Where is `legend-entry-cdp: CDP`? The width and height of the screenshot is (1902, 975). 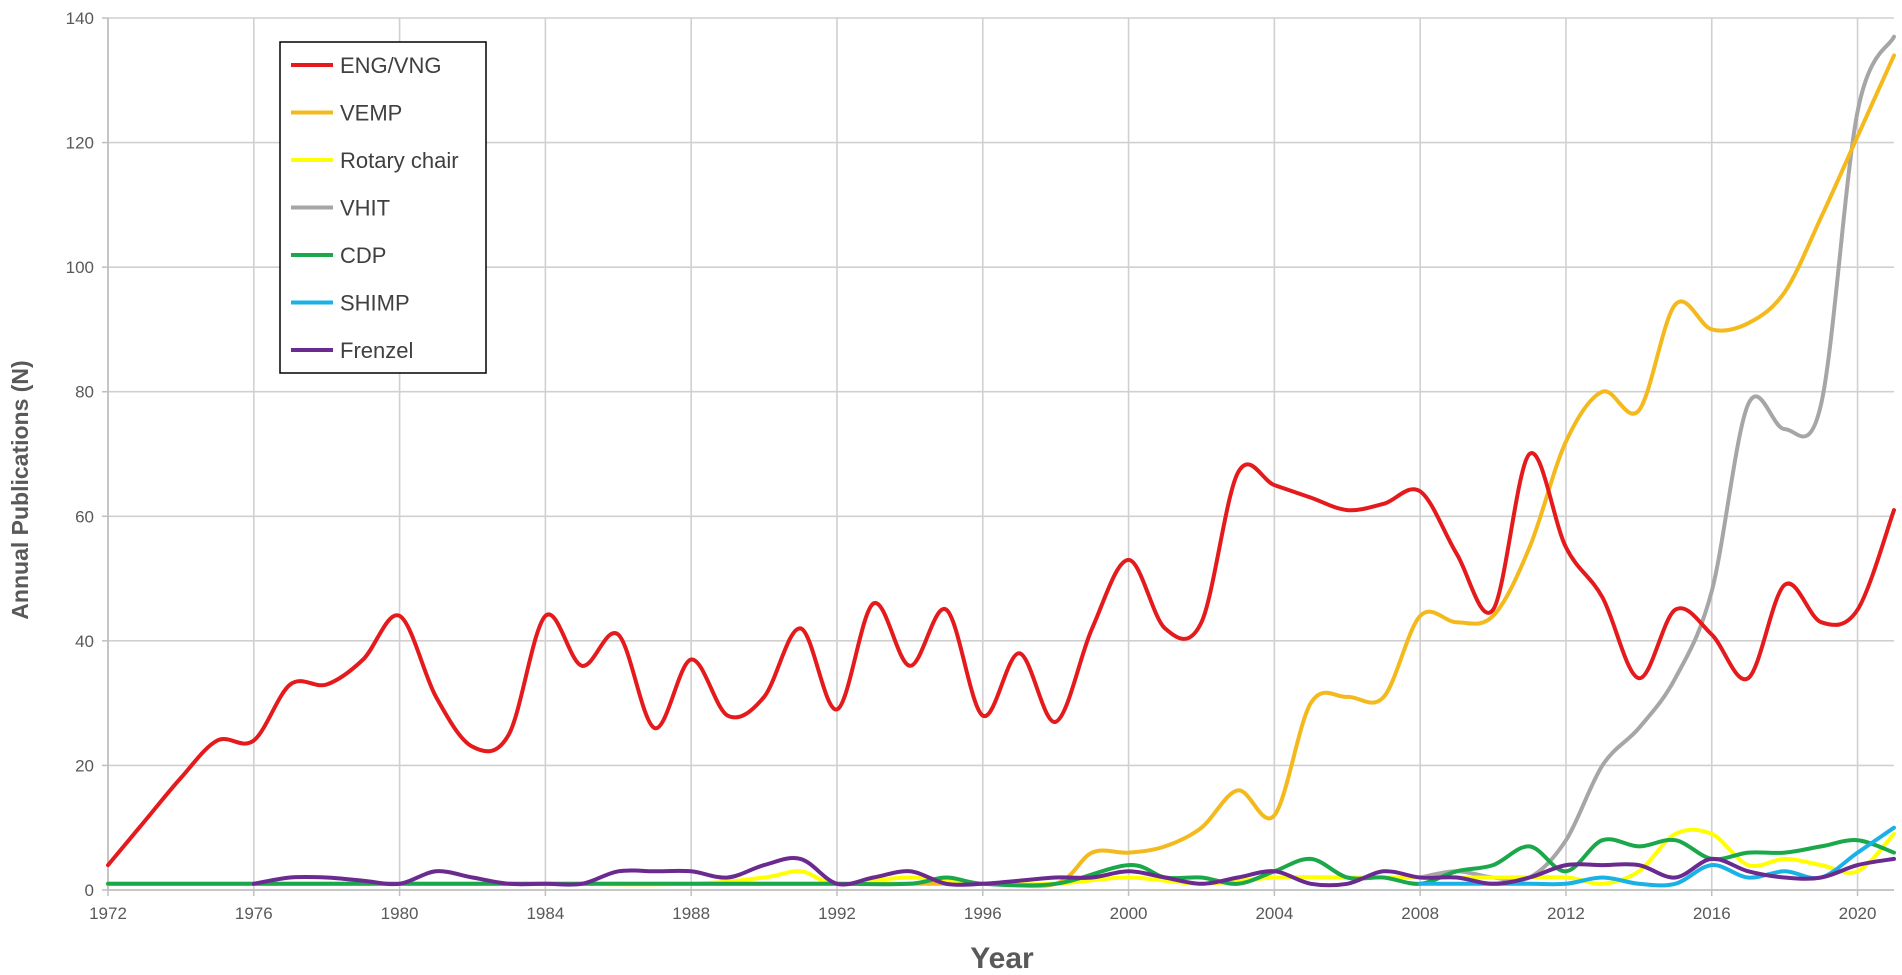
legend-entry-cdp: CDP is located at coordinates (363, 255).